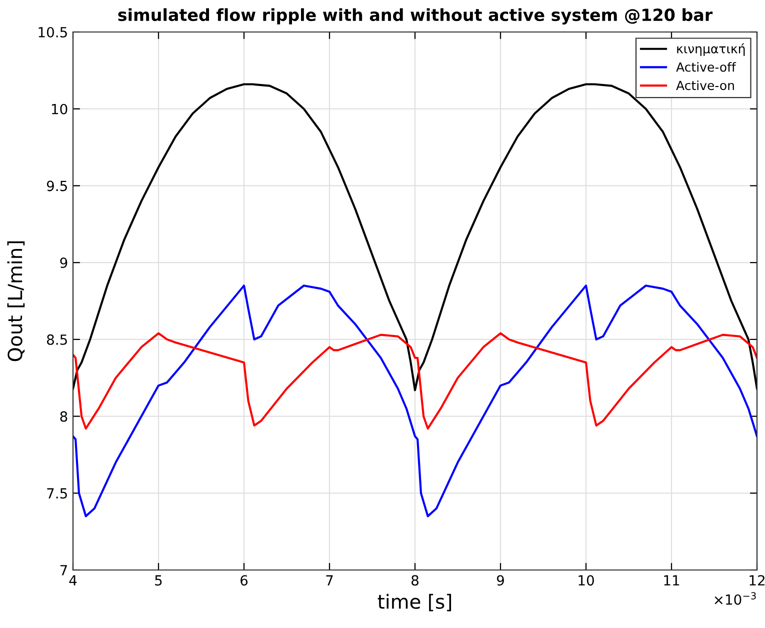 The width and height of the screenshot is (765, 628). I want to click on y-axis-title: Qout [L/min], so click(16, 301).